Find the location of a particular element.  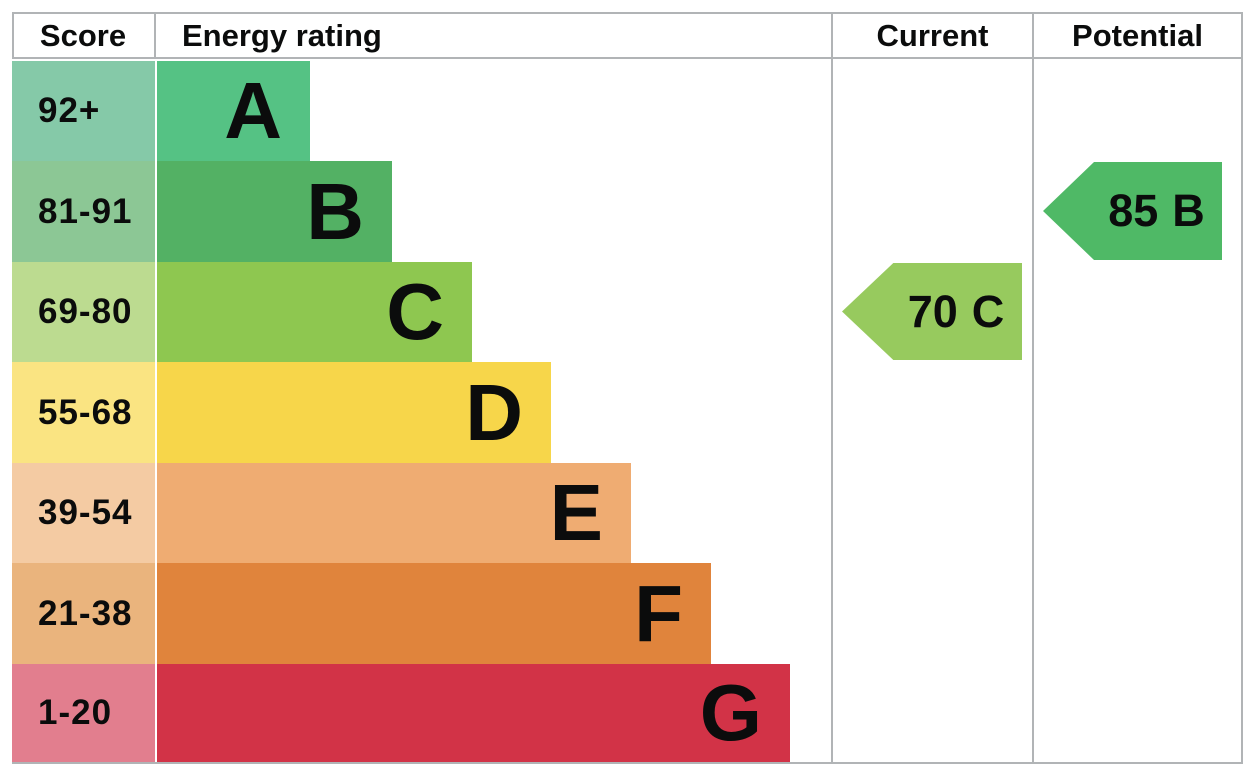

score-cell-d: 55-68 is located at coordinates (83, 412).